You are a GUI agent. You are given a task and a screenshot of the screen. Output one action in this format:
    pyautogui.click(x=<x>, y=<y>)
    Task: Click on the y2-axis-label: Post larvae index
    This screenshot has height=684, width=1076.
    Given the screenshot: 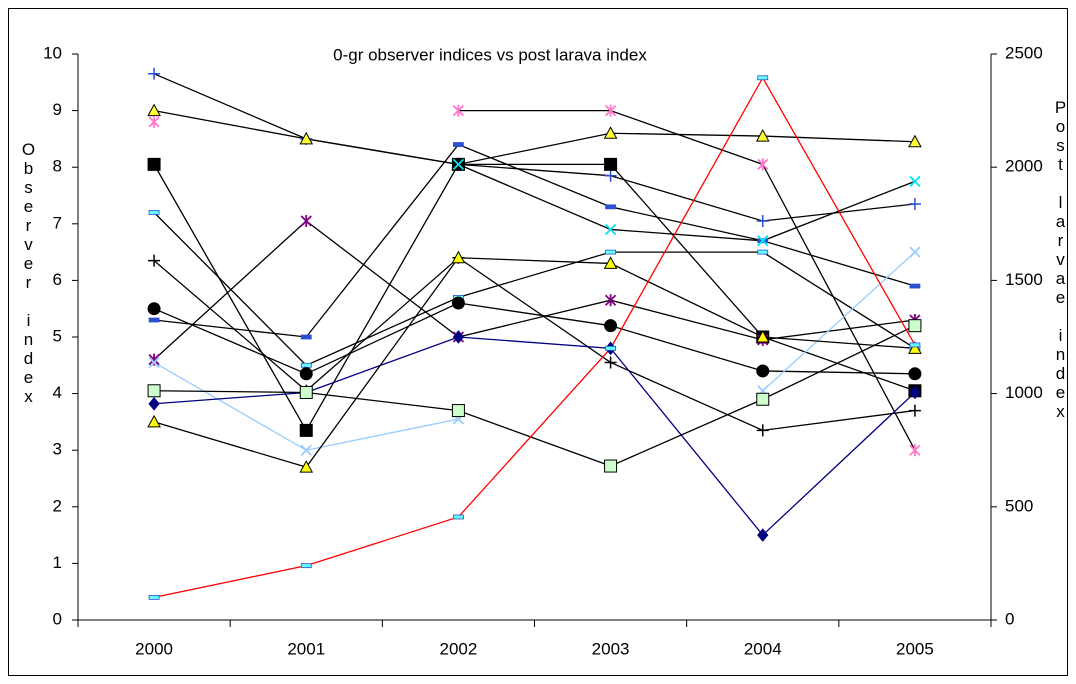 What is the action you would take?
    pyautogui.click(x=1060, y=259)
    